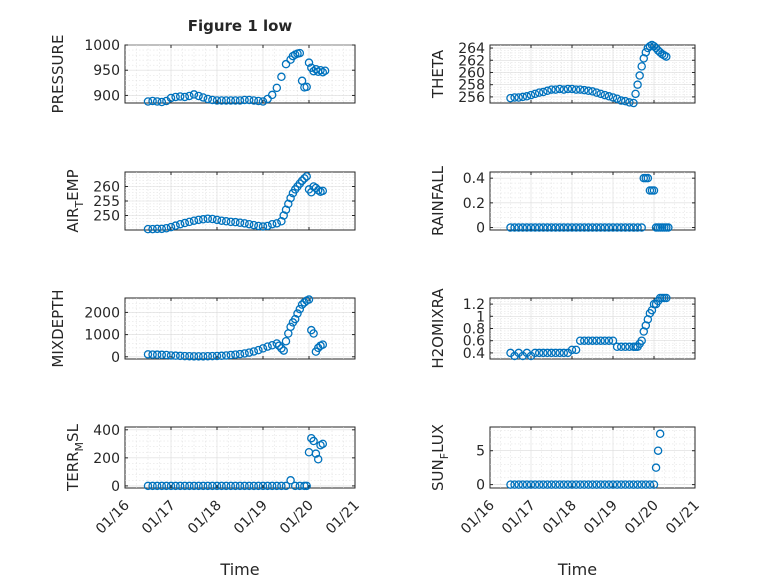 This screenshot has height=583, width=778. What do you see at coordinates (562, 328) in the screenshot?
I see `subplot-h2omixra: 0.40.60.811.2 H2OMIXRA` at bounding box center [562, 328].